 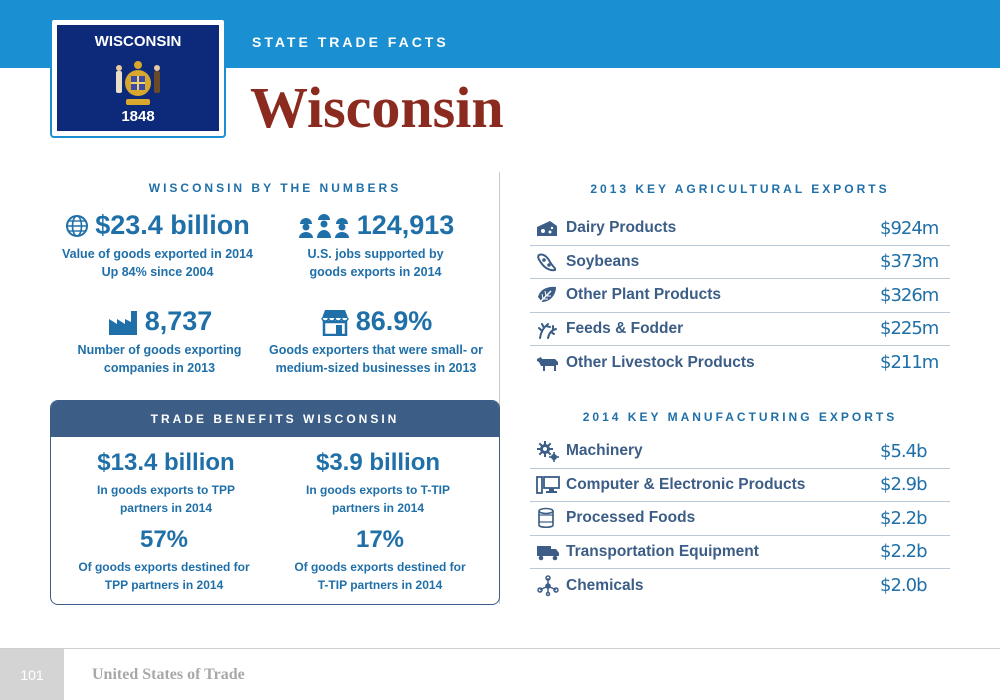 What do you see at coordinates (621, 228) in the screenshot?
I see `export-name: Dairy Products` at bounding box center [621, 228].